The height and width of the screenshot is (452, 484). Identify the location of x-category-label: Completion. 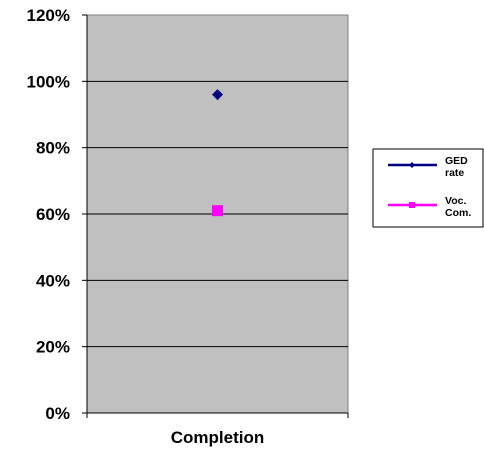
(218, 437).